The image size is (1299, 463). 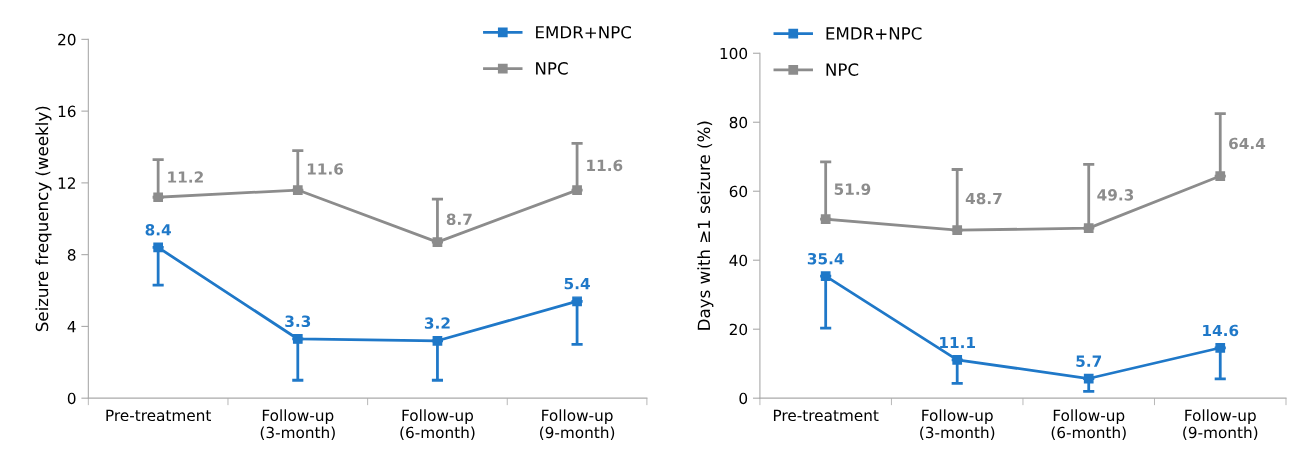 I want to click on data-label: 14.6, so click(x=1221, y=330).